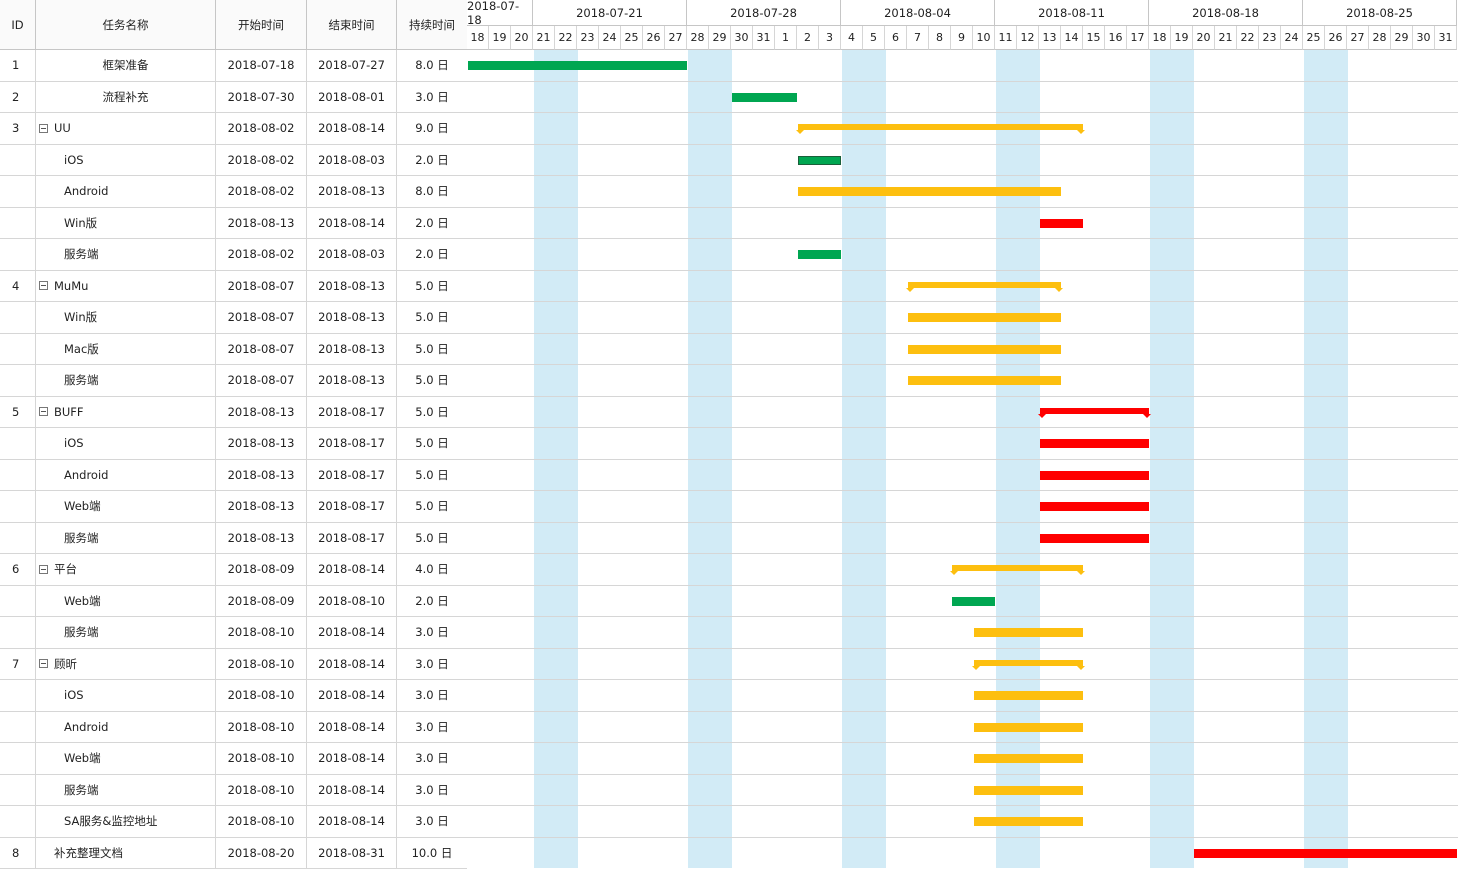 This screenshot has width=1458, height=869. What do you see at coordinates (18, 286) in the screenshot?
I see `task-id: 4` at bounding box center [18, 286].